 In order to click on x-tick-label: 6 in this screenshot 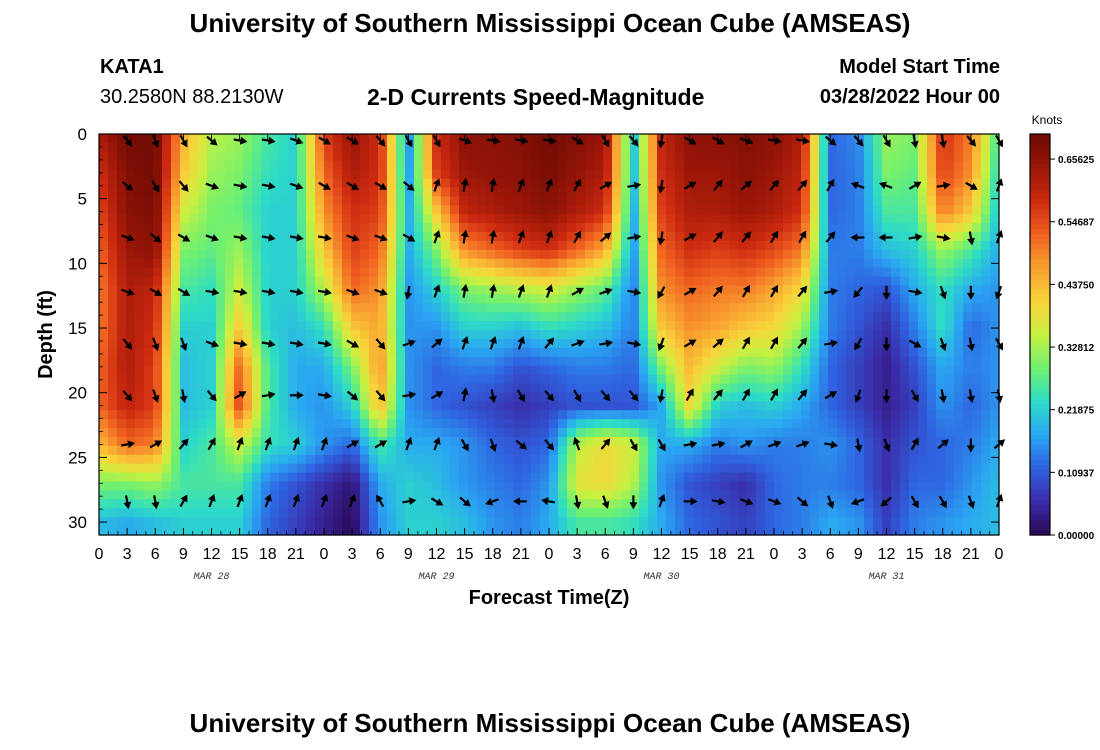, I will do `click(380, 554)`.